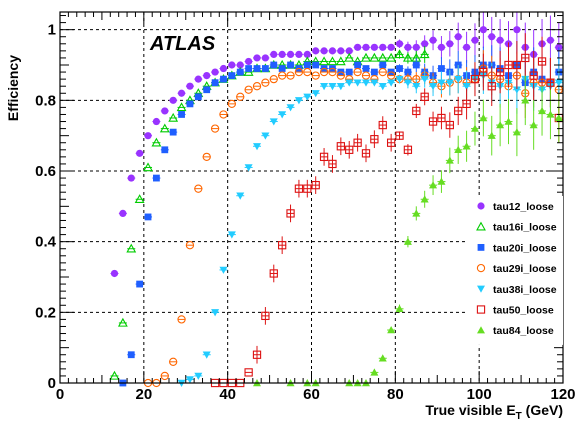 The height and width of the screenshot is (424, 579). I want to click on legend-label: tau50_loose, so click(523, 311).